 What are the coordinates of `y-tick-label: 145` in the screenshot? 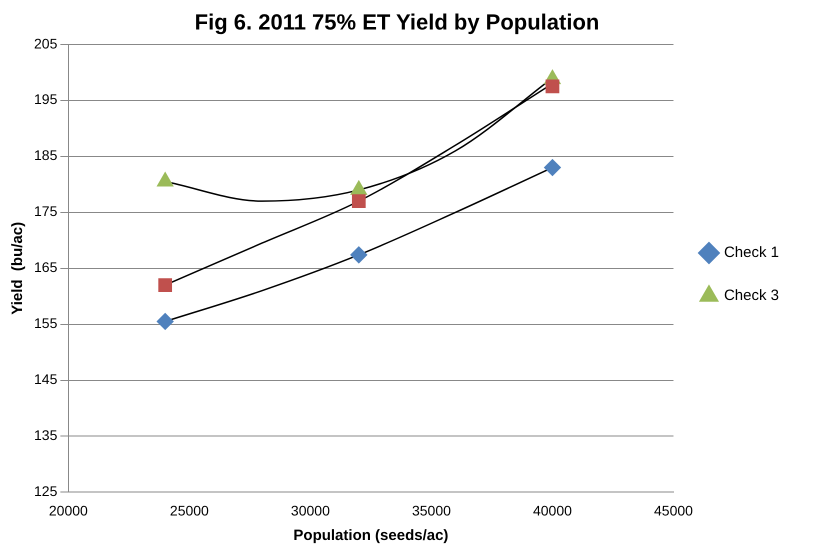 It's located at (46, 379).